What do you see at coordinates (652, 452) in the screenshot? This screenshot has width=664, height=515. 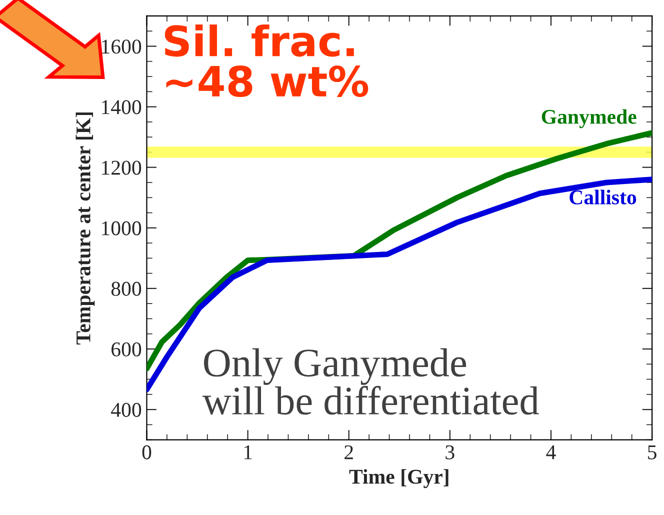 I see `x-tick-label: 5` at bounding box center [652, 452].